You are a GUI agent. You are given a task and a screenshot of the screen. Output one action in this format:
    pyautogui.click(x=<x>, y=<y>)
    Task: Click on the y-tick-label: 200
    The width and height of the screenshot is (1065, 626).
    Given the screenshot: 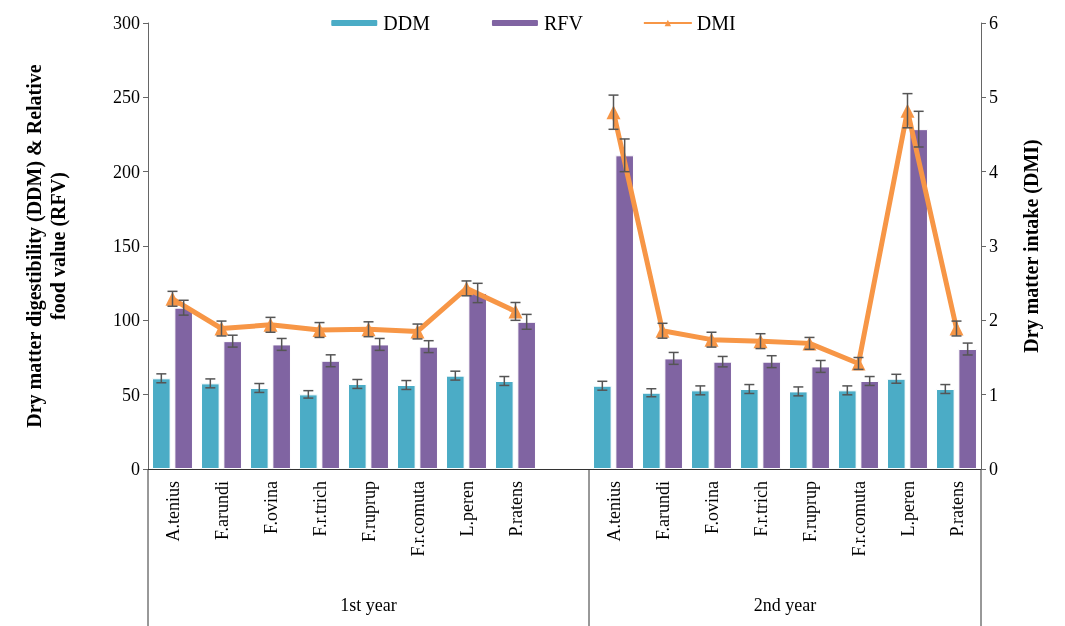 What is the action you would take?
    pyautogui.click(x=126, y=171)
    